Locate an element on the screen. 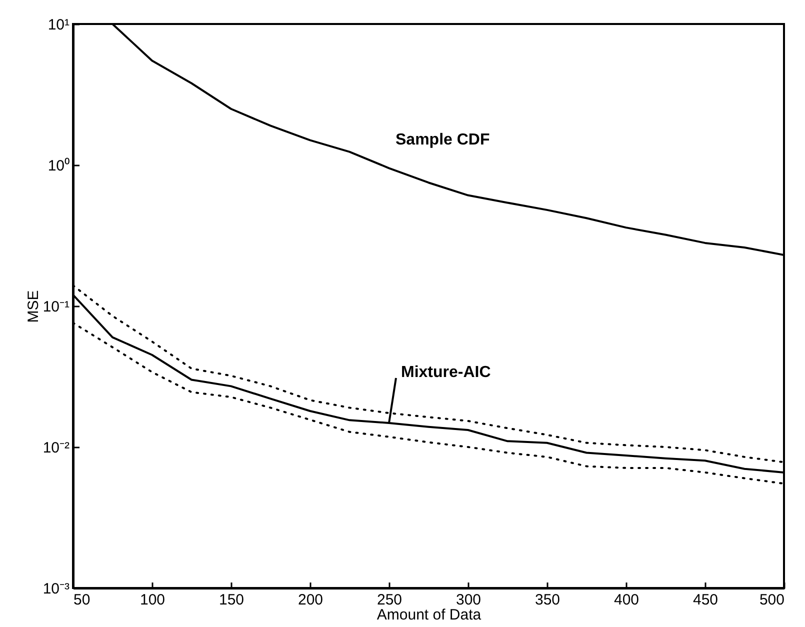 This screenshot has height=627, width=805. y-tick-label: 10⁻¹ is located at coordinates (56, 307).